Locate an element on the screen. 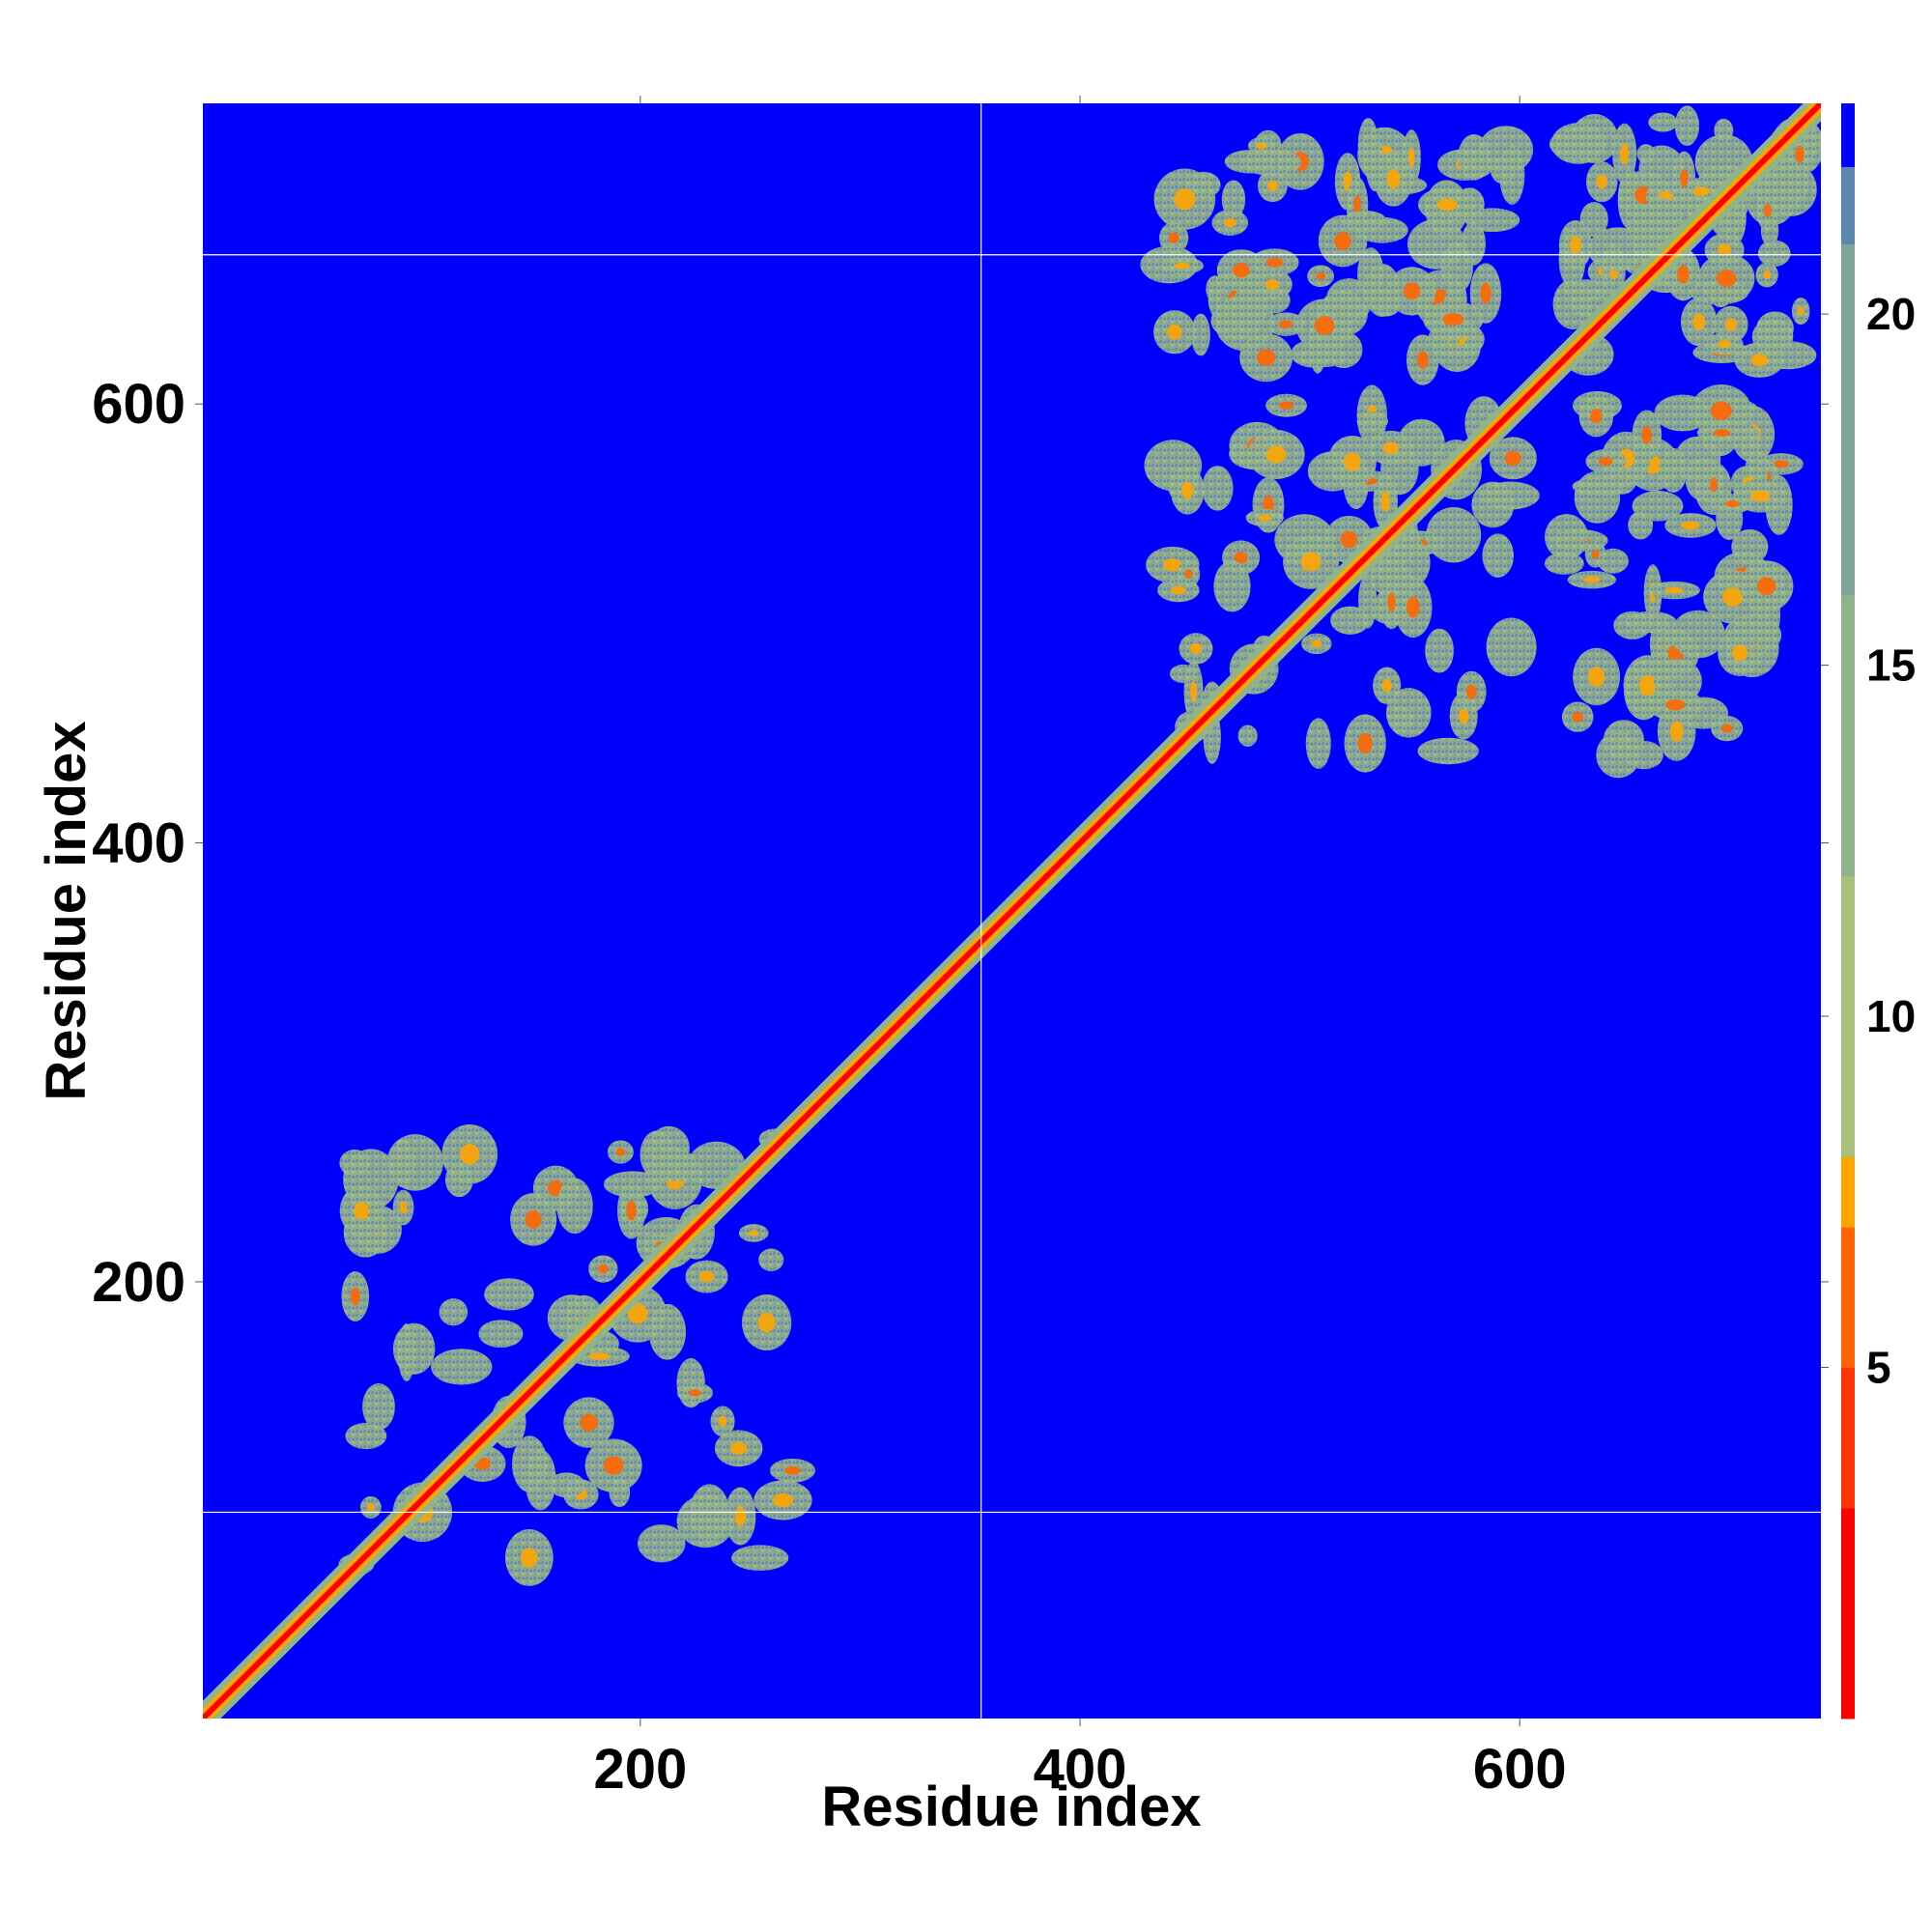 Image resolution: width=1932 pixels, height=1932 pixels. off-diagonal-block is located at coordinates (1674, 581).